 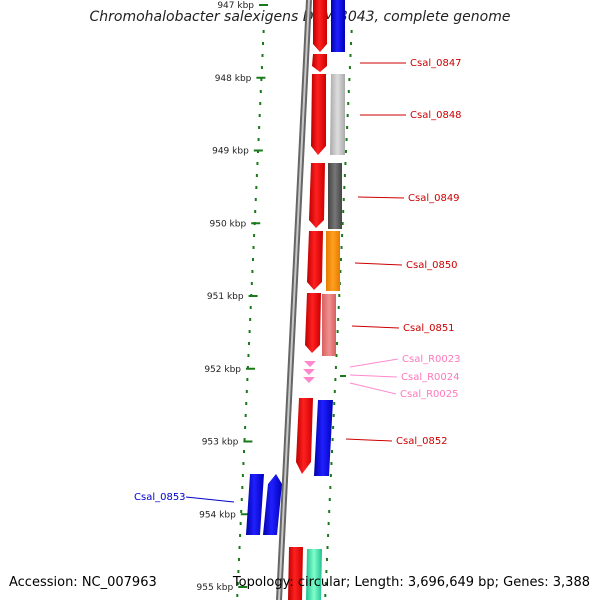 What do you see at coordinates (294, 300) in the screenshot?
I see `genome-backbone-highlight` at bounding box center [294, 300].